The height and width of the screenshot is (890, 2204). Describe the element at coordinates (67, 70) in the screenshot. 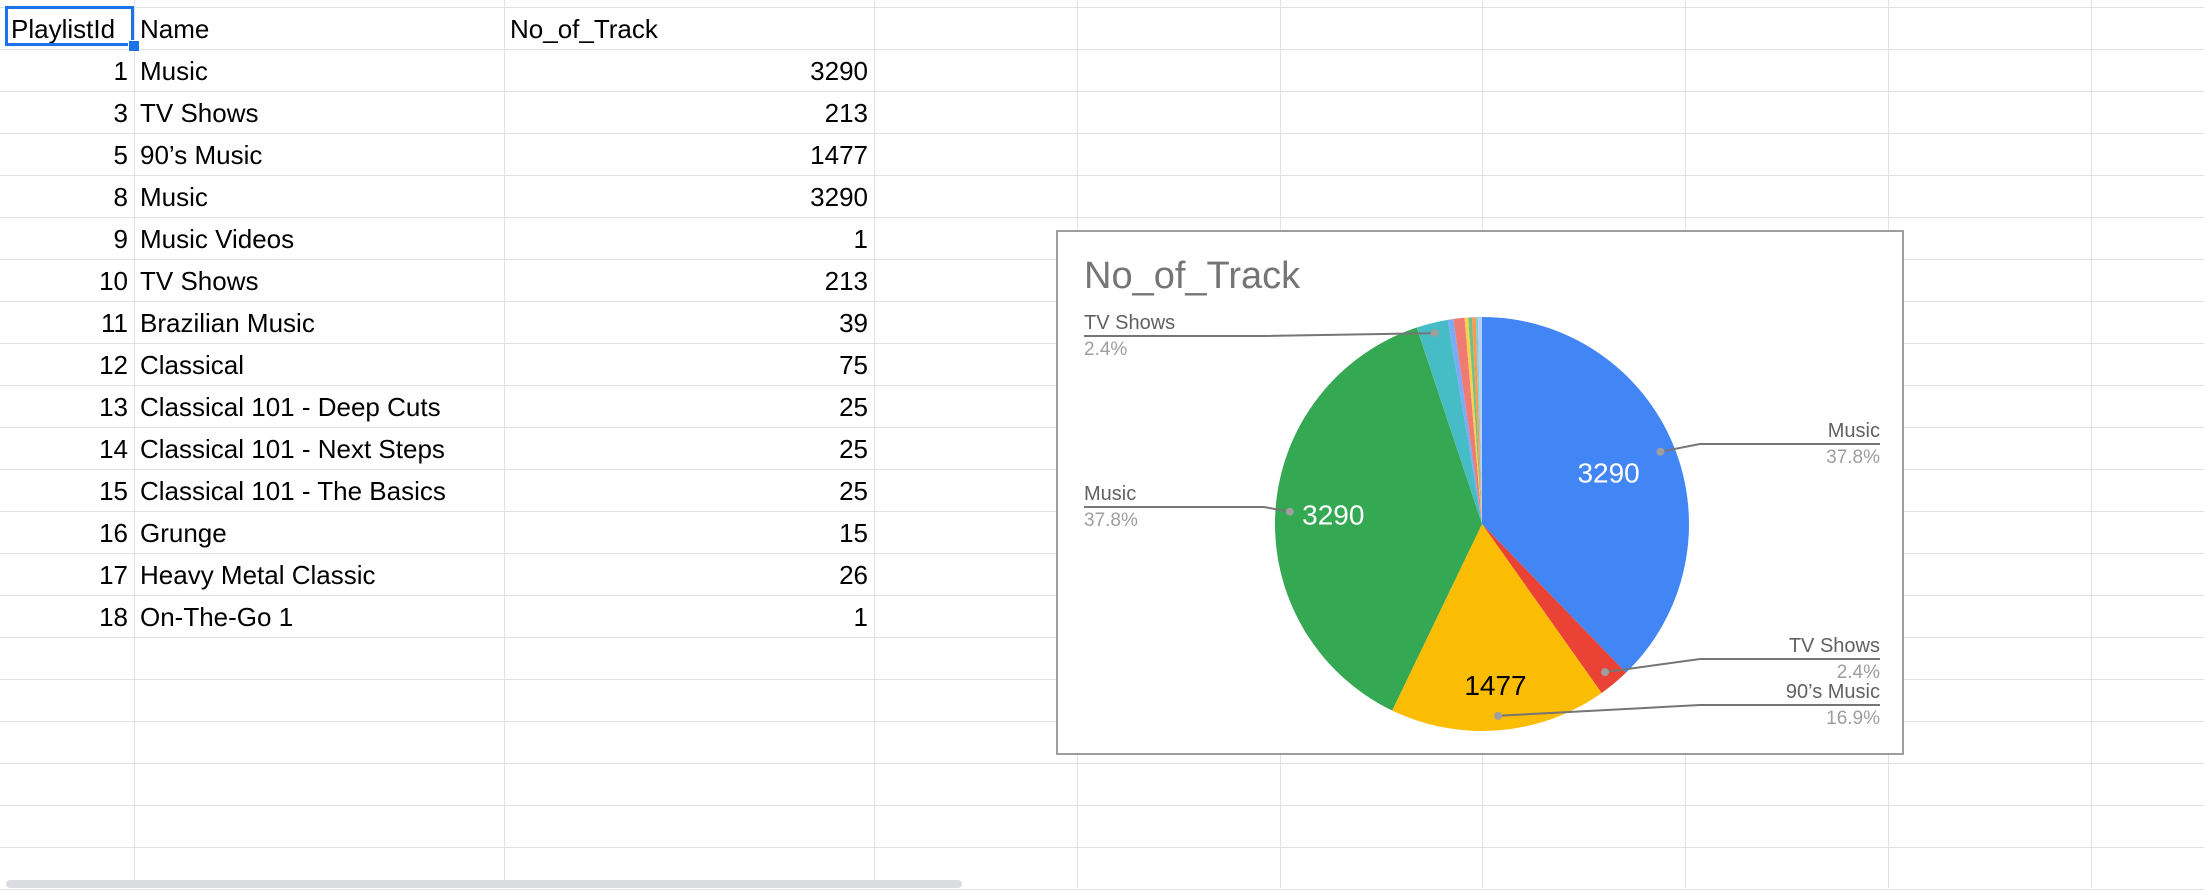

I see `cell-playlist-id: 1` at that location.